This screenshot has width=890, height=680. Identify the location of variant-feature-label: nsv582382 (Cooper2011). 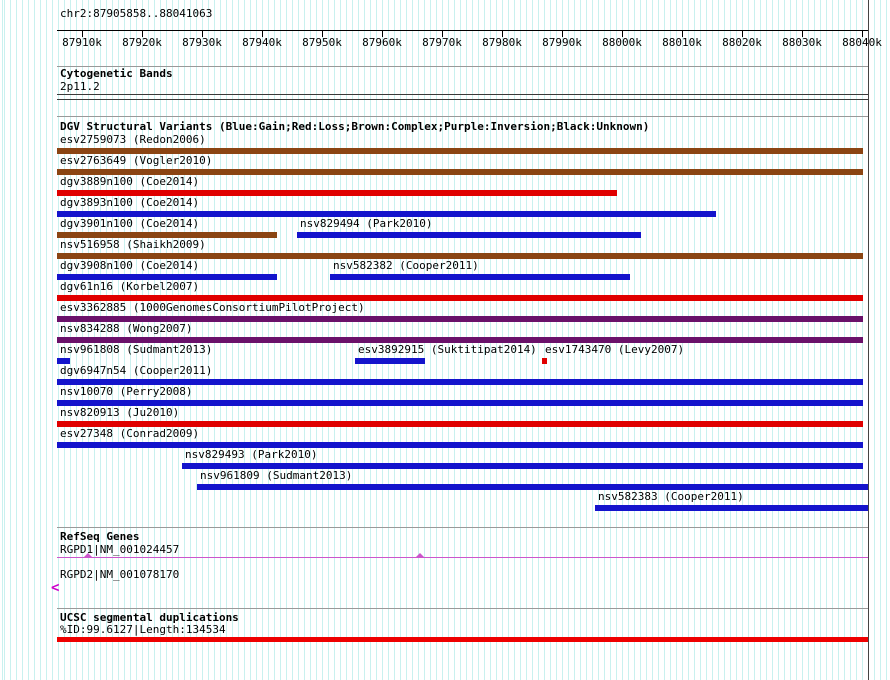
(406, 265).